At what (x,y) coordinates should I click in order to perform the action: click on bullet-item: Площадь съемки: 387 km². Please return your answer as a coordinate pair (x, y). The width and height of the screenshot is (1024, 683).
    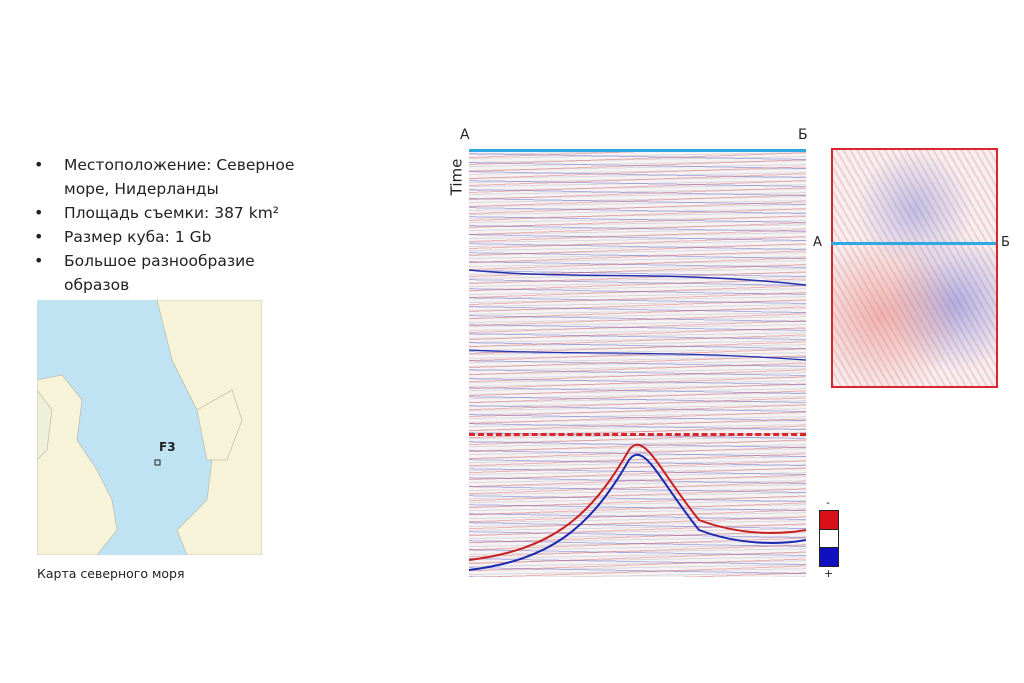
    Looking at the image, I should click on (177, 213).